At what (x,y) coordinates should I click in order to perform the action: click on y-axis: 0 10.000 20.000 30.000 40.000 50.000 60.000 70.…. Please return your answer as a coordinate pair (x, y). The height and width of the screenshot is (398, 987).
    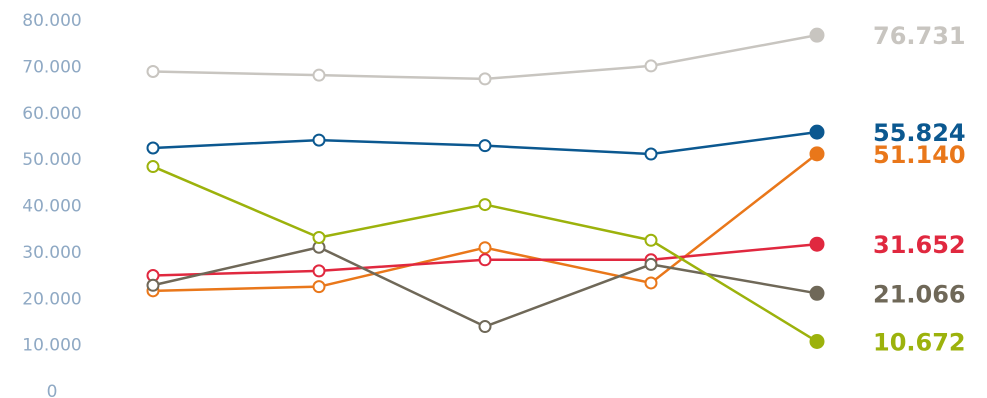
    Looking at the image, I should click on (51, 204).